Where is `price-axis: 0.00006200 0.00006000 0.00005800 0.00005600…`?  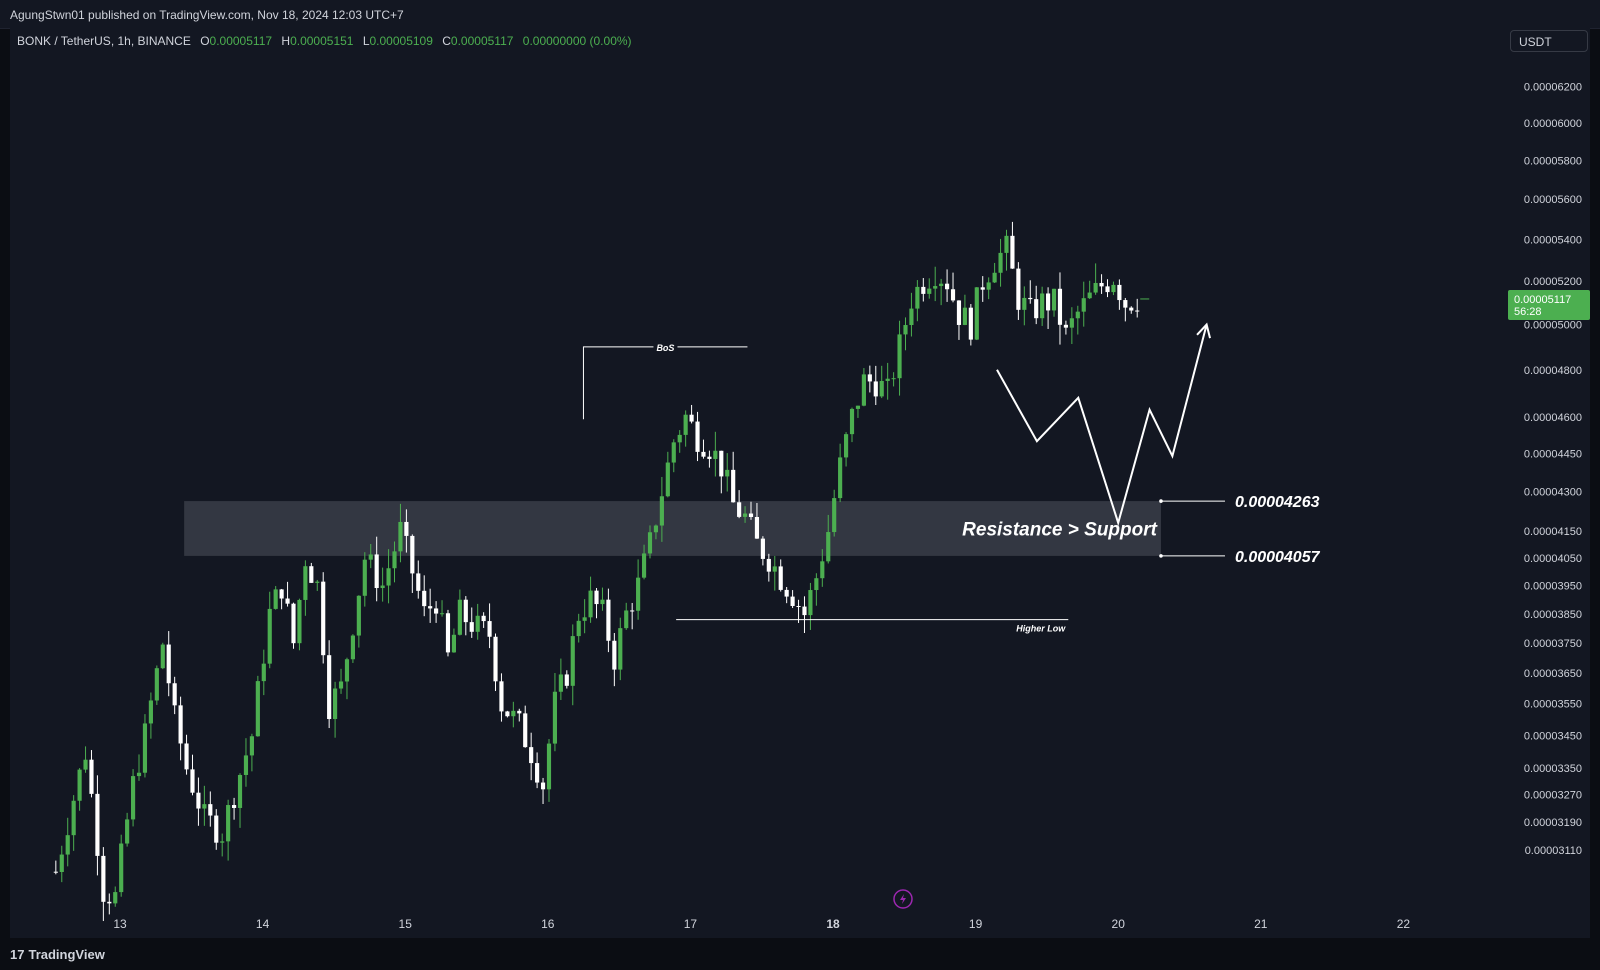 price-axis: 0.00006200 0.00006000 0.00005800 0.00005600… is located at coordinates (1553, 469).